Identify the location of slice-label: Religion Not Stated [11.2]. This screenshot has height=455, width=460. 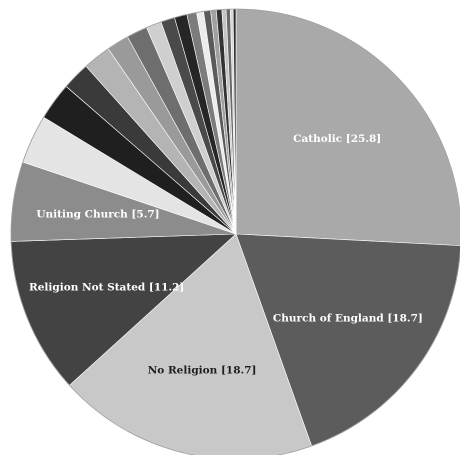
(106, 287).